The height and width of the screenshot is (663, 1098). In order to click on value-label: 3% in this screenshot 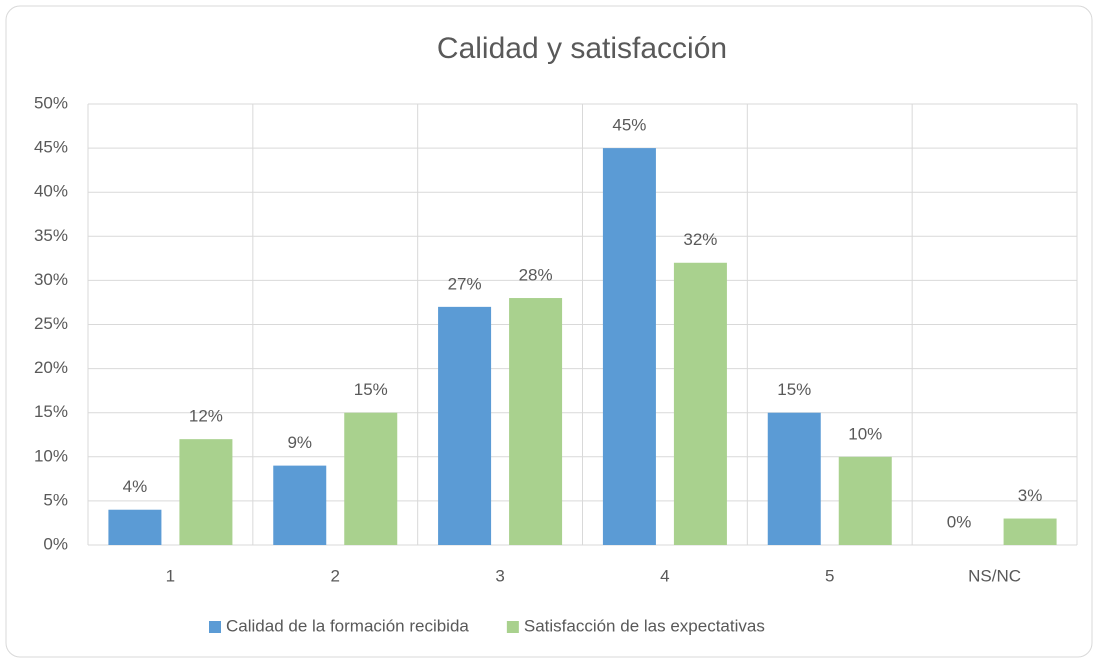, I will do `click(1030, 495)`.